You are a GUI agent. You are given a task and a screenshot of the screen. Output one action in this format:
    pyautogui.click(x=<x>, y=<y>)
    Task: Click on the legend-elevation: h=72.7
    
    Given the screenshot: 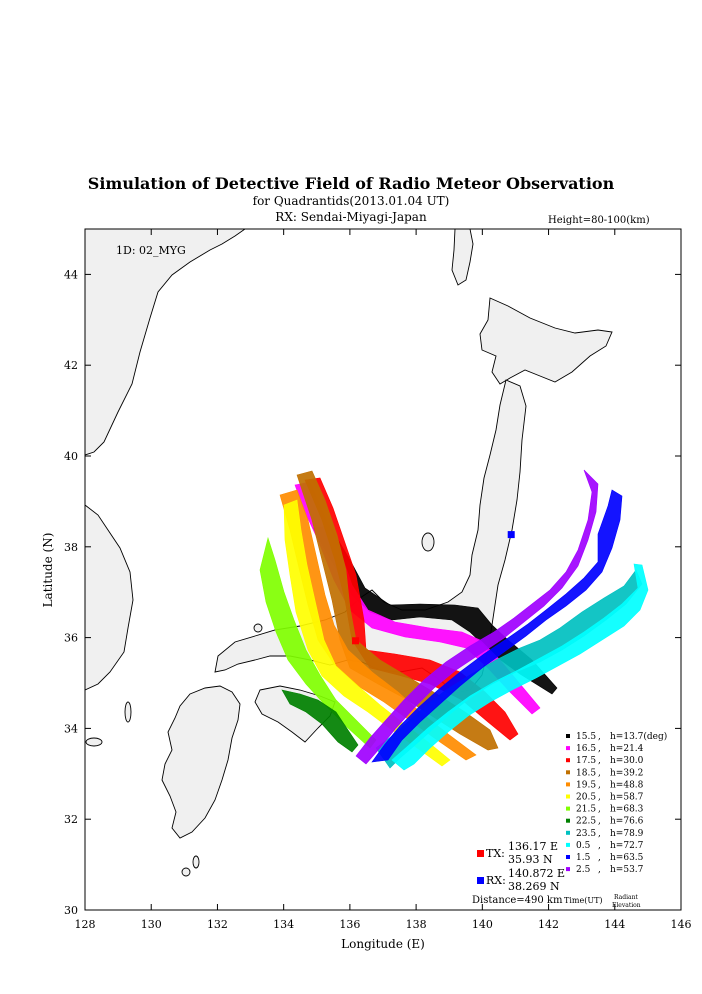 What is the action you would take?
    pyautogui.click(x=627, y=846)
    